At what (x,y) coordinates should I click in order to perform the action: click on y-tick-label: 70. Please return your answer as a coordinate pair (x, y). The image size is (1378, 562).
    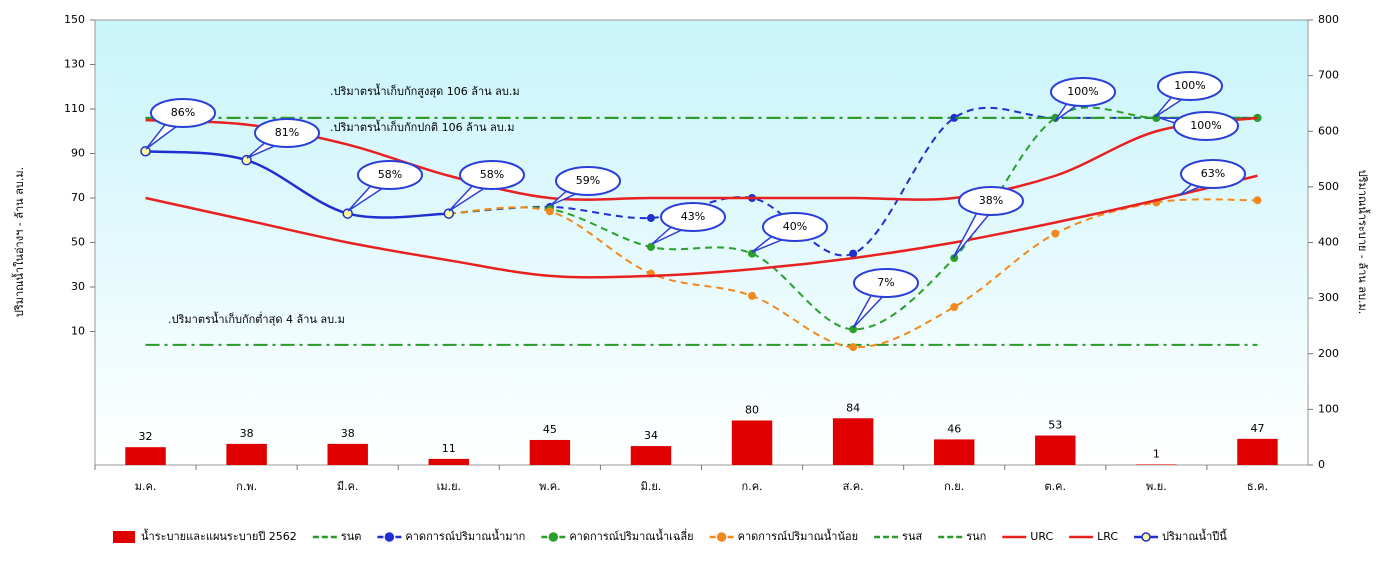
    Looking at the image, I should click on (78, 197).